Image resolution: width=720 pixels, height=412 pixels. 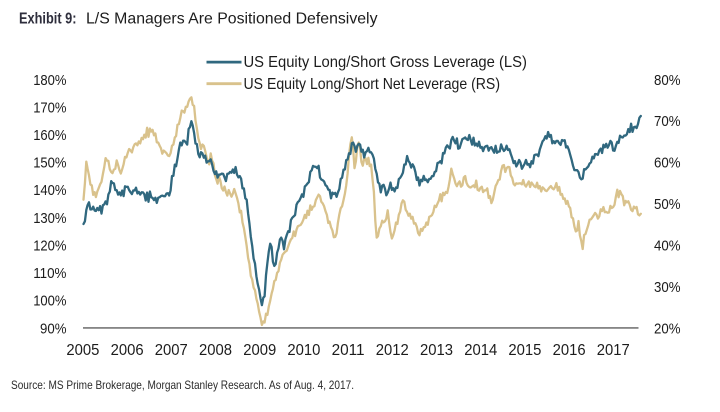 What do you see at coordinates (569, 350) in the screenshot?
I see `svg-text: 2016` at bounding box center [569, 350].